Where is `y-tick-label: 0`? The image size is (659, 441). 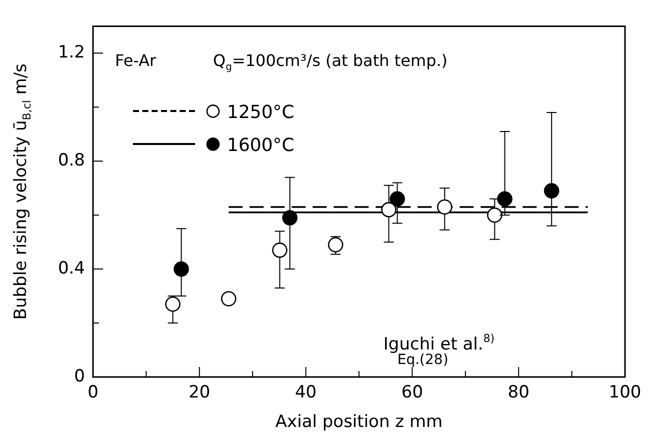 y-tick-label: 0 is located at coordinates (79, 376).